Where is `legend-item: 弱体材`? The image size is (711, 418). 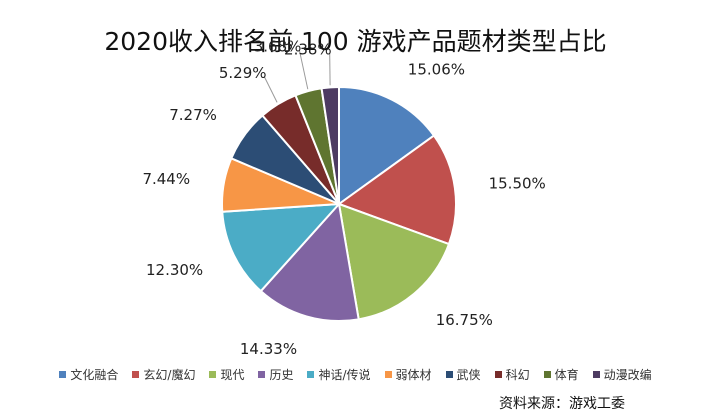 legend-item: 弱体材 is located at coordinates (408, 374).